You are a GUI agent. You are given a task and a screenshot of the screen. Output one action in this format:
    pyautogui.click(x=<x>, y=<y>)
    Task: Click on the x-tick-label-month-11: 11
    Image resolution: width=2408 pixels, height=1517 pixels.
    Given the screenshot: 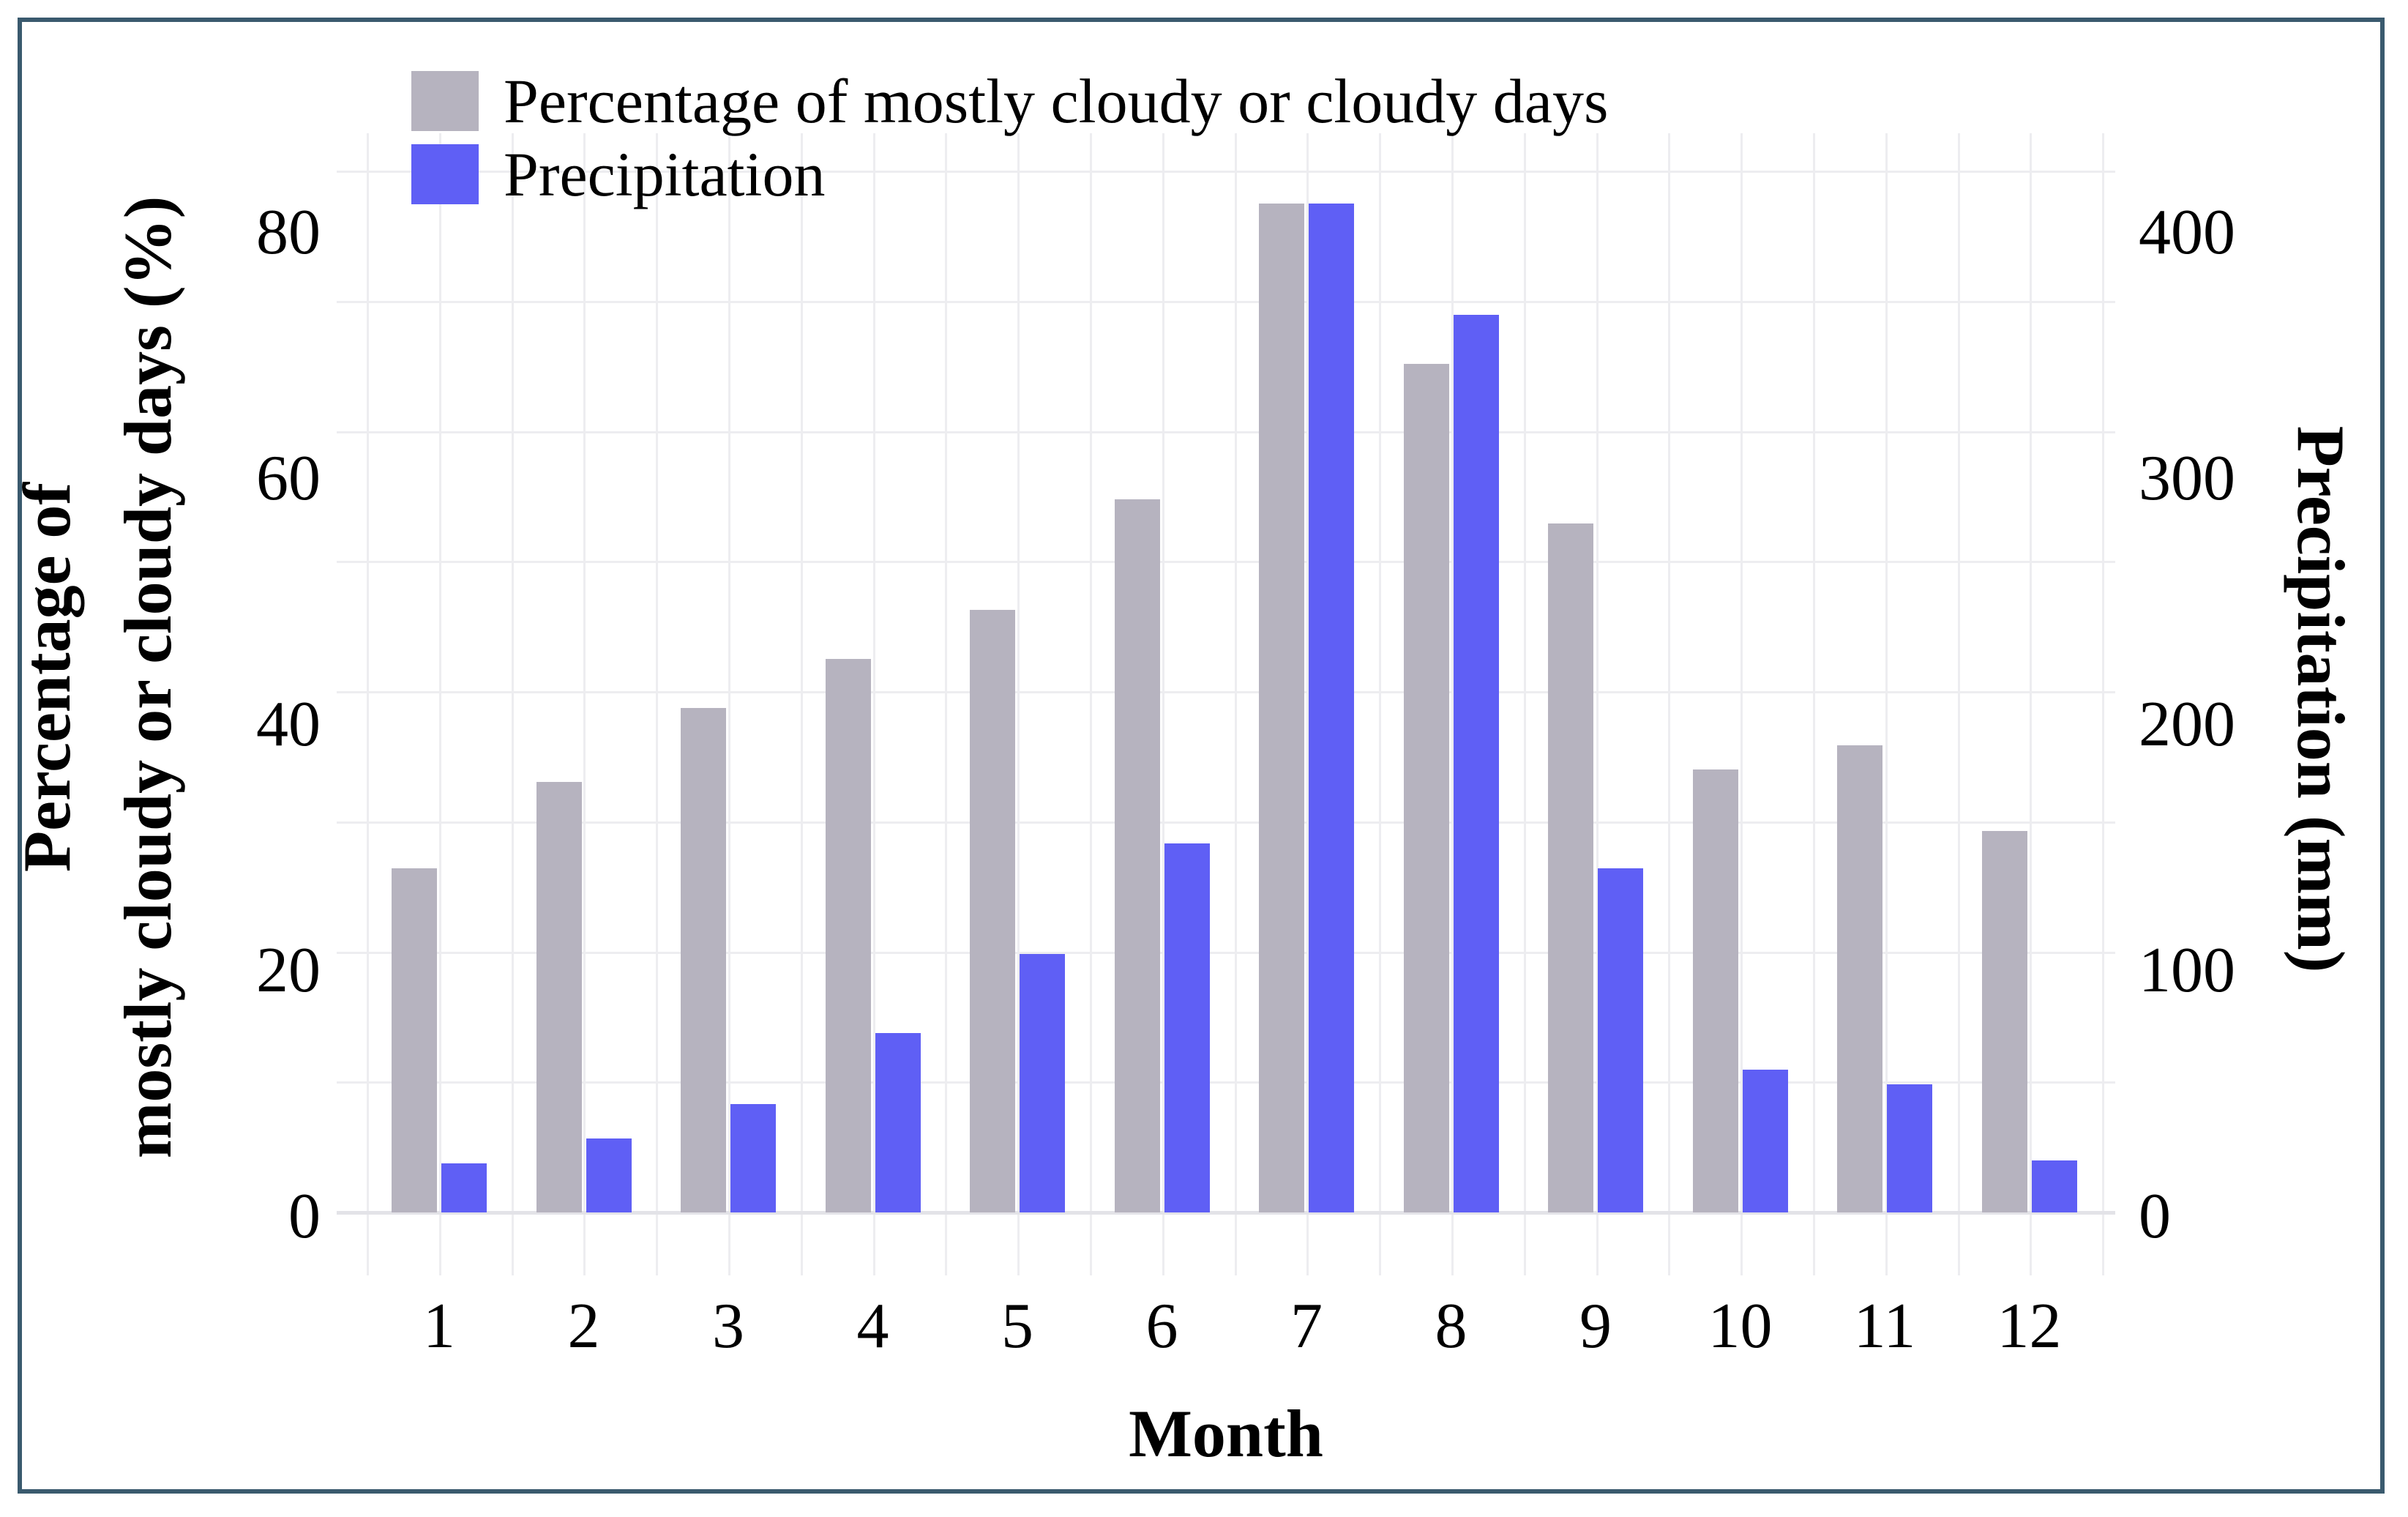 What is the action you would take?
    pyautogui.click(x=1884, y=1326)
    